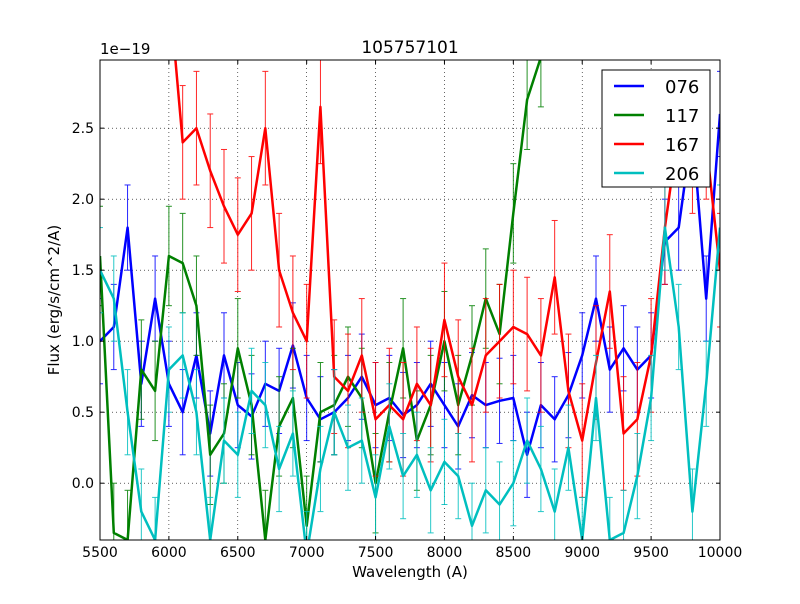 This screenshot has width=800, height=604. I want to click on legend-label-117: 117, so click(682, 116).